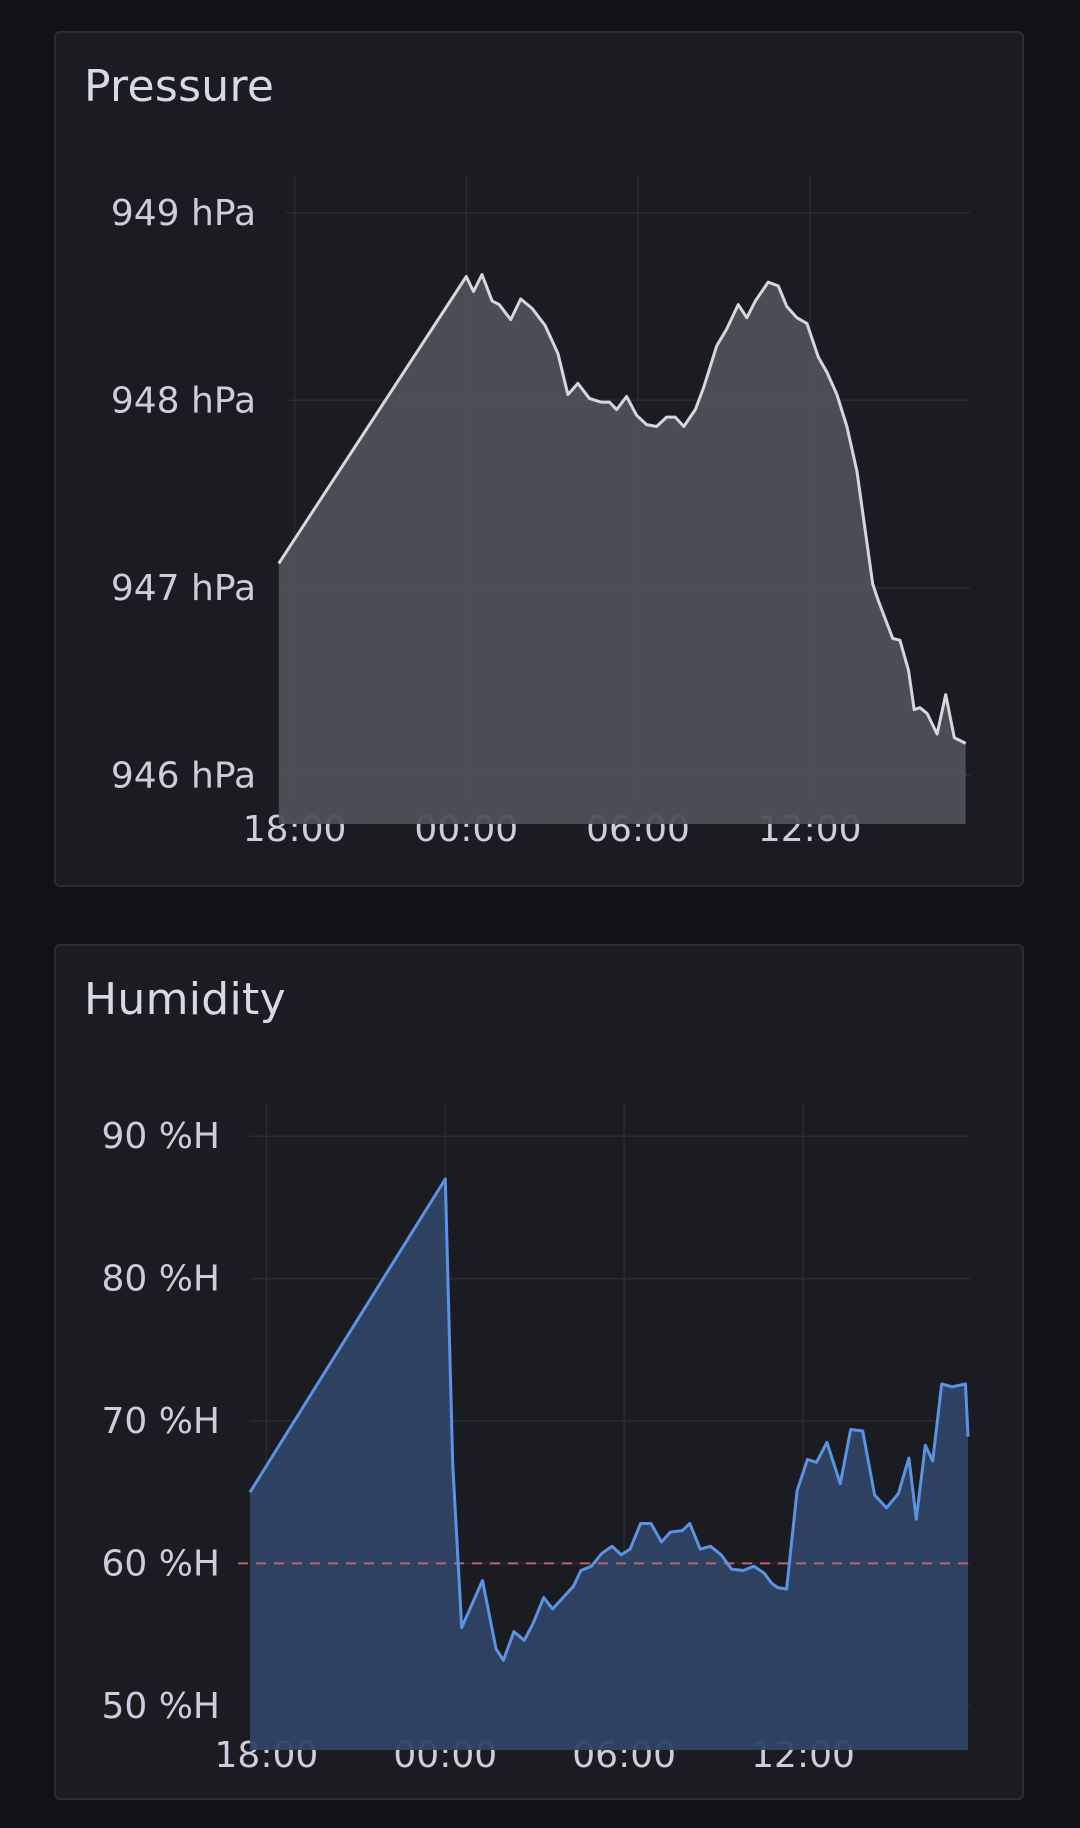 Image resolution: width=1080 pixels, height=1828 pixels. I want to click on y-tick-label: 50 %H, so click(160, 1706).